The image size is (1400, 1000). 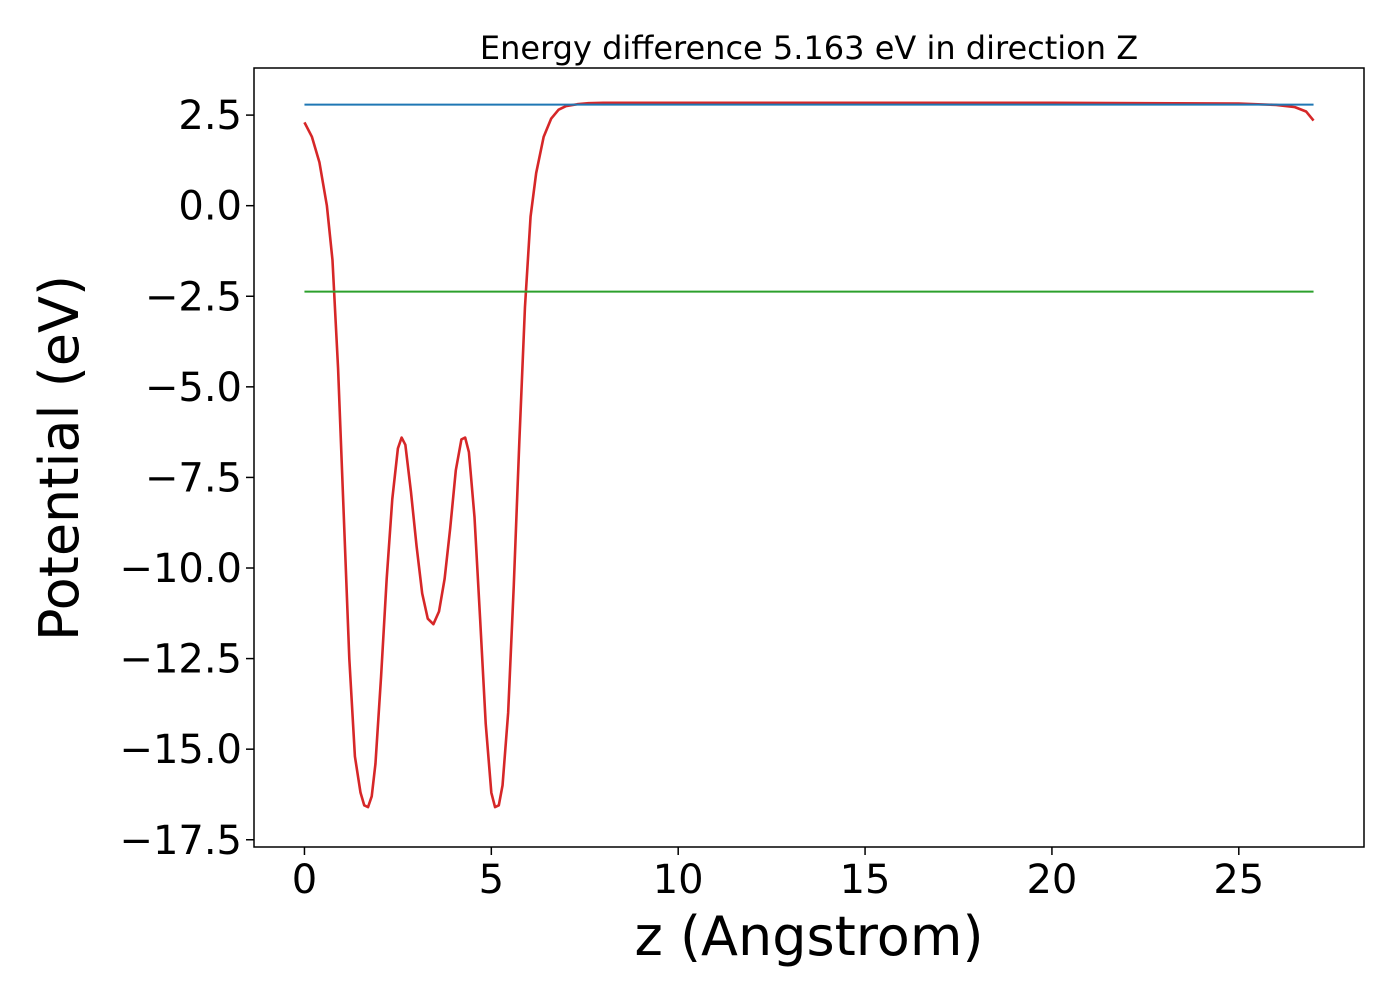 I want to click on y-tick-label: −10.0, so click(x=180, y=569).